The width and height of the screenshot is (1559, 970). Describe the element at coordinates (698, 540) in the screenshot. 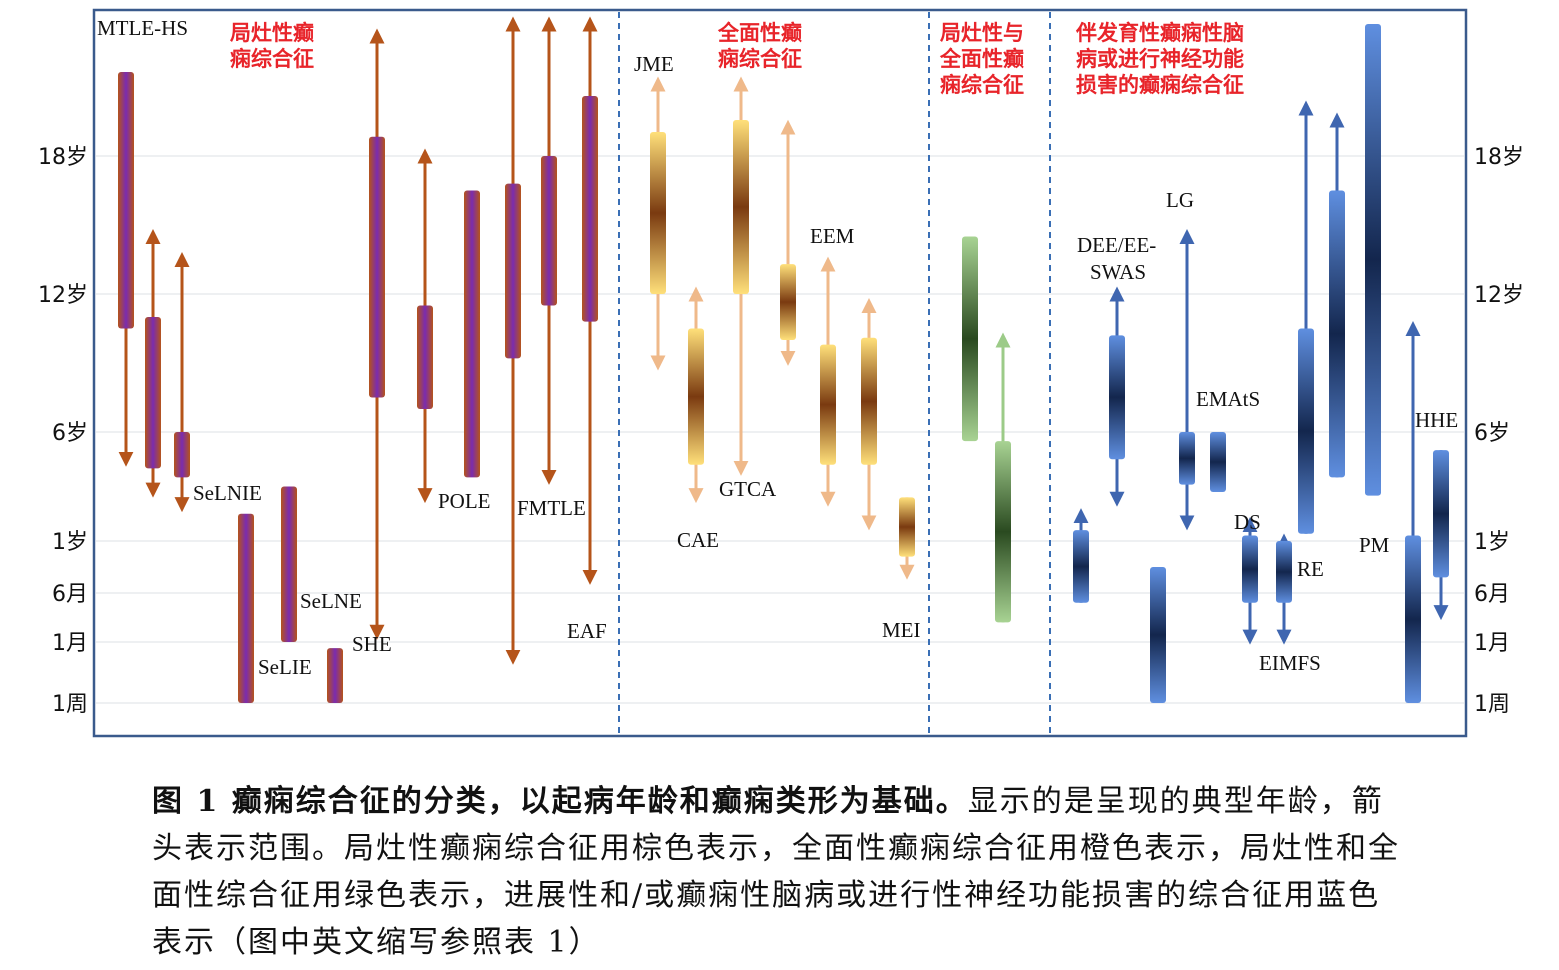

I see `bar-label-cae: CAE` at that location.